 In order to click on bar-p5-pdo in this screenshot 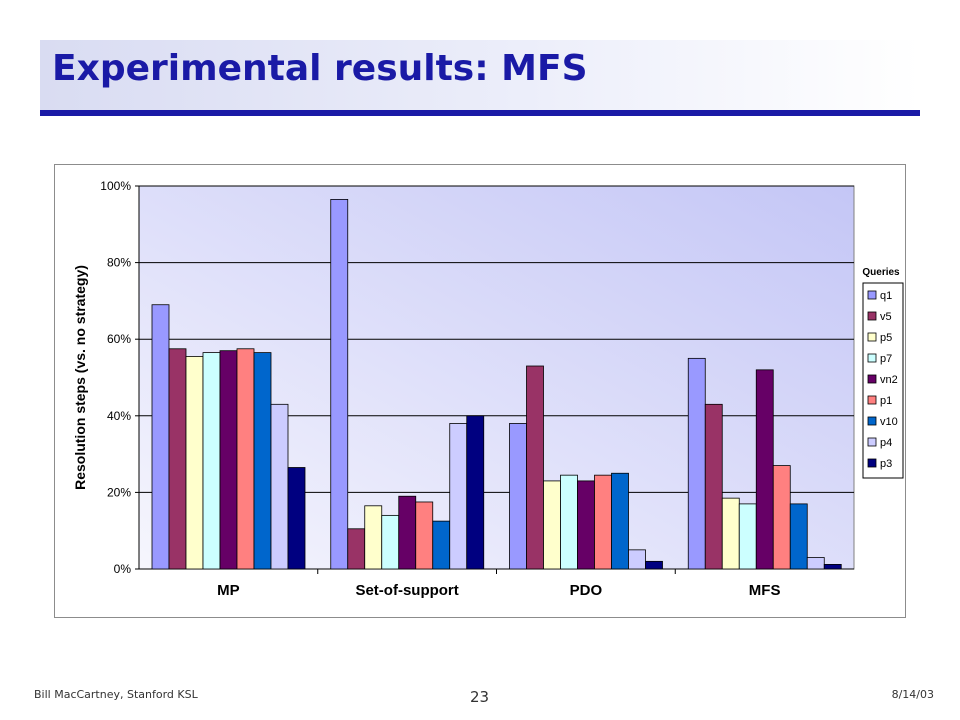, I will do `click(552, 525)`.